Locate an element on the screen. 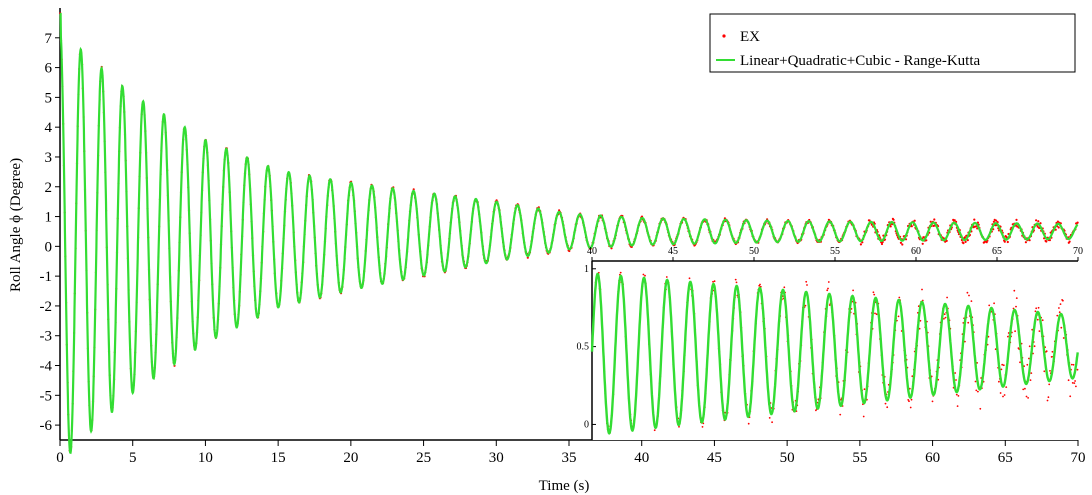 The width and height of the screenshot is (1092, 495). y-tick-label: 0 is located at coordinates (49, 247).